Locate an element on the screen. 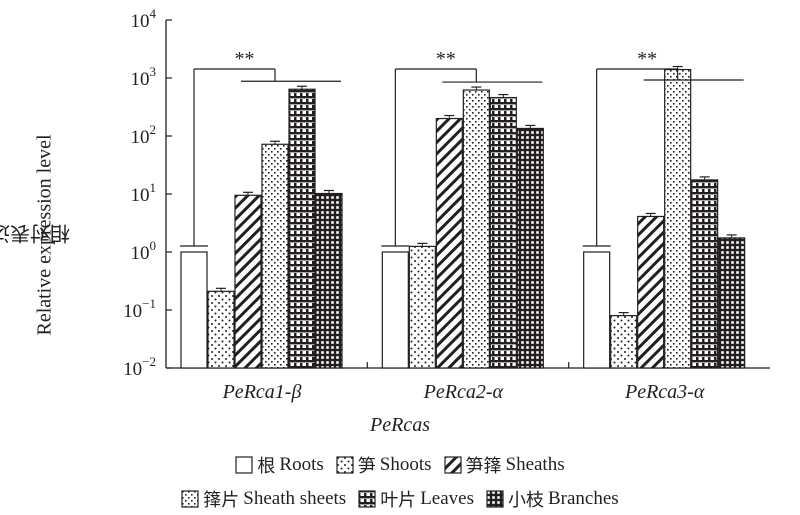 Image resolution: width=800 pixels, height=515 pixels. legend-label-cn: 箨片 is located at coordinates (221, 500).